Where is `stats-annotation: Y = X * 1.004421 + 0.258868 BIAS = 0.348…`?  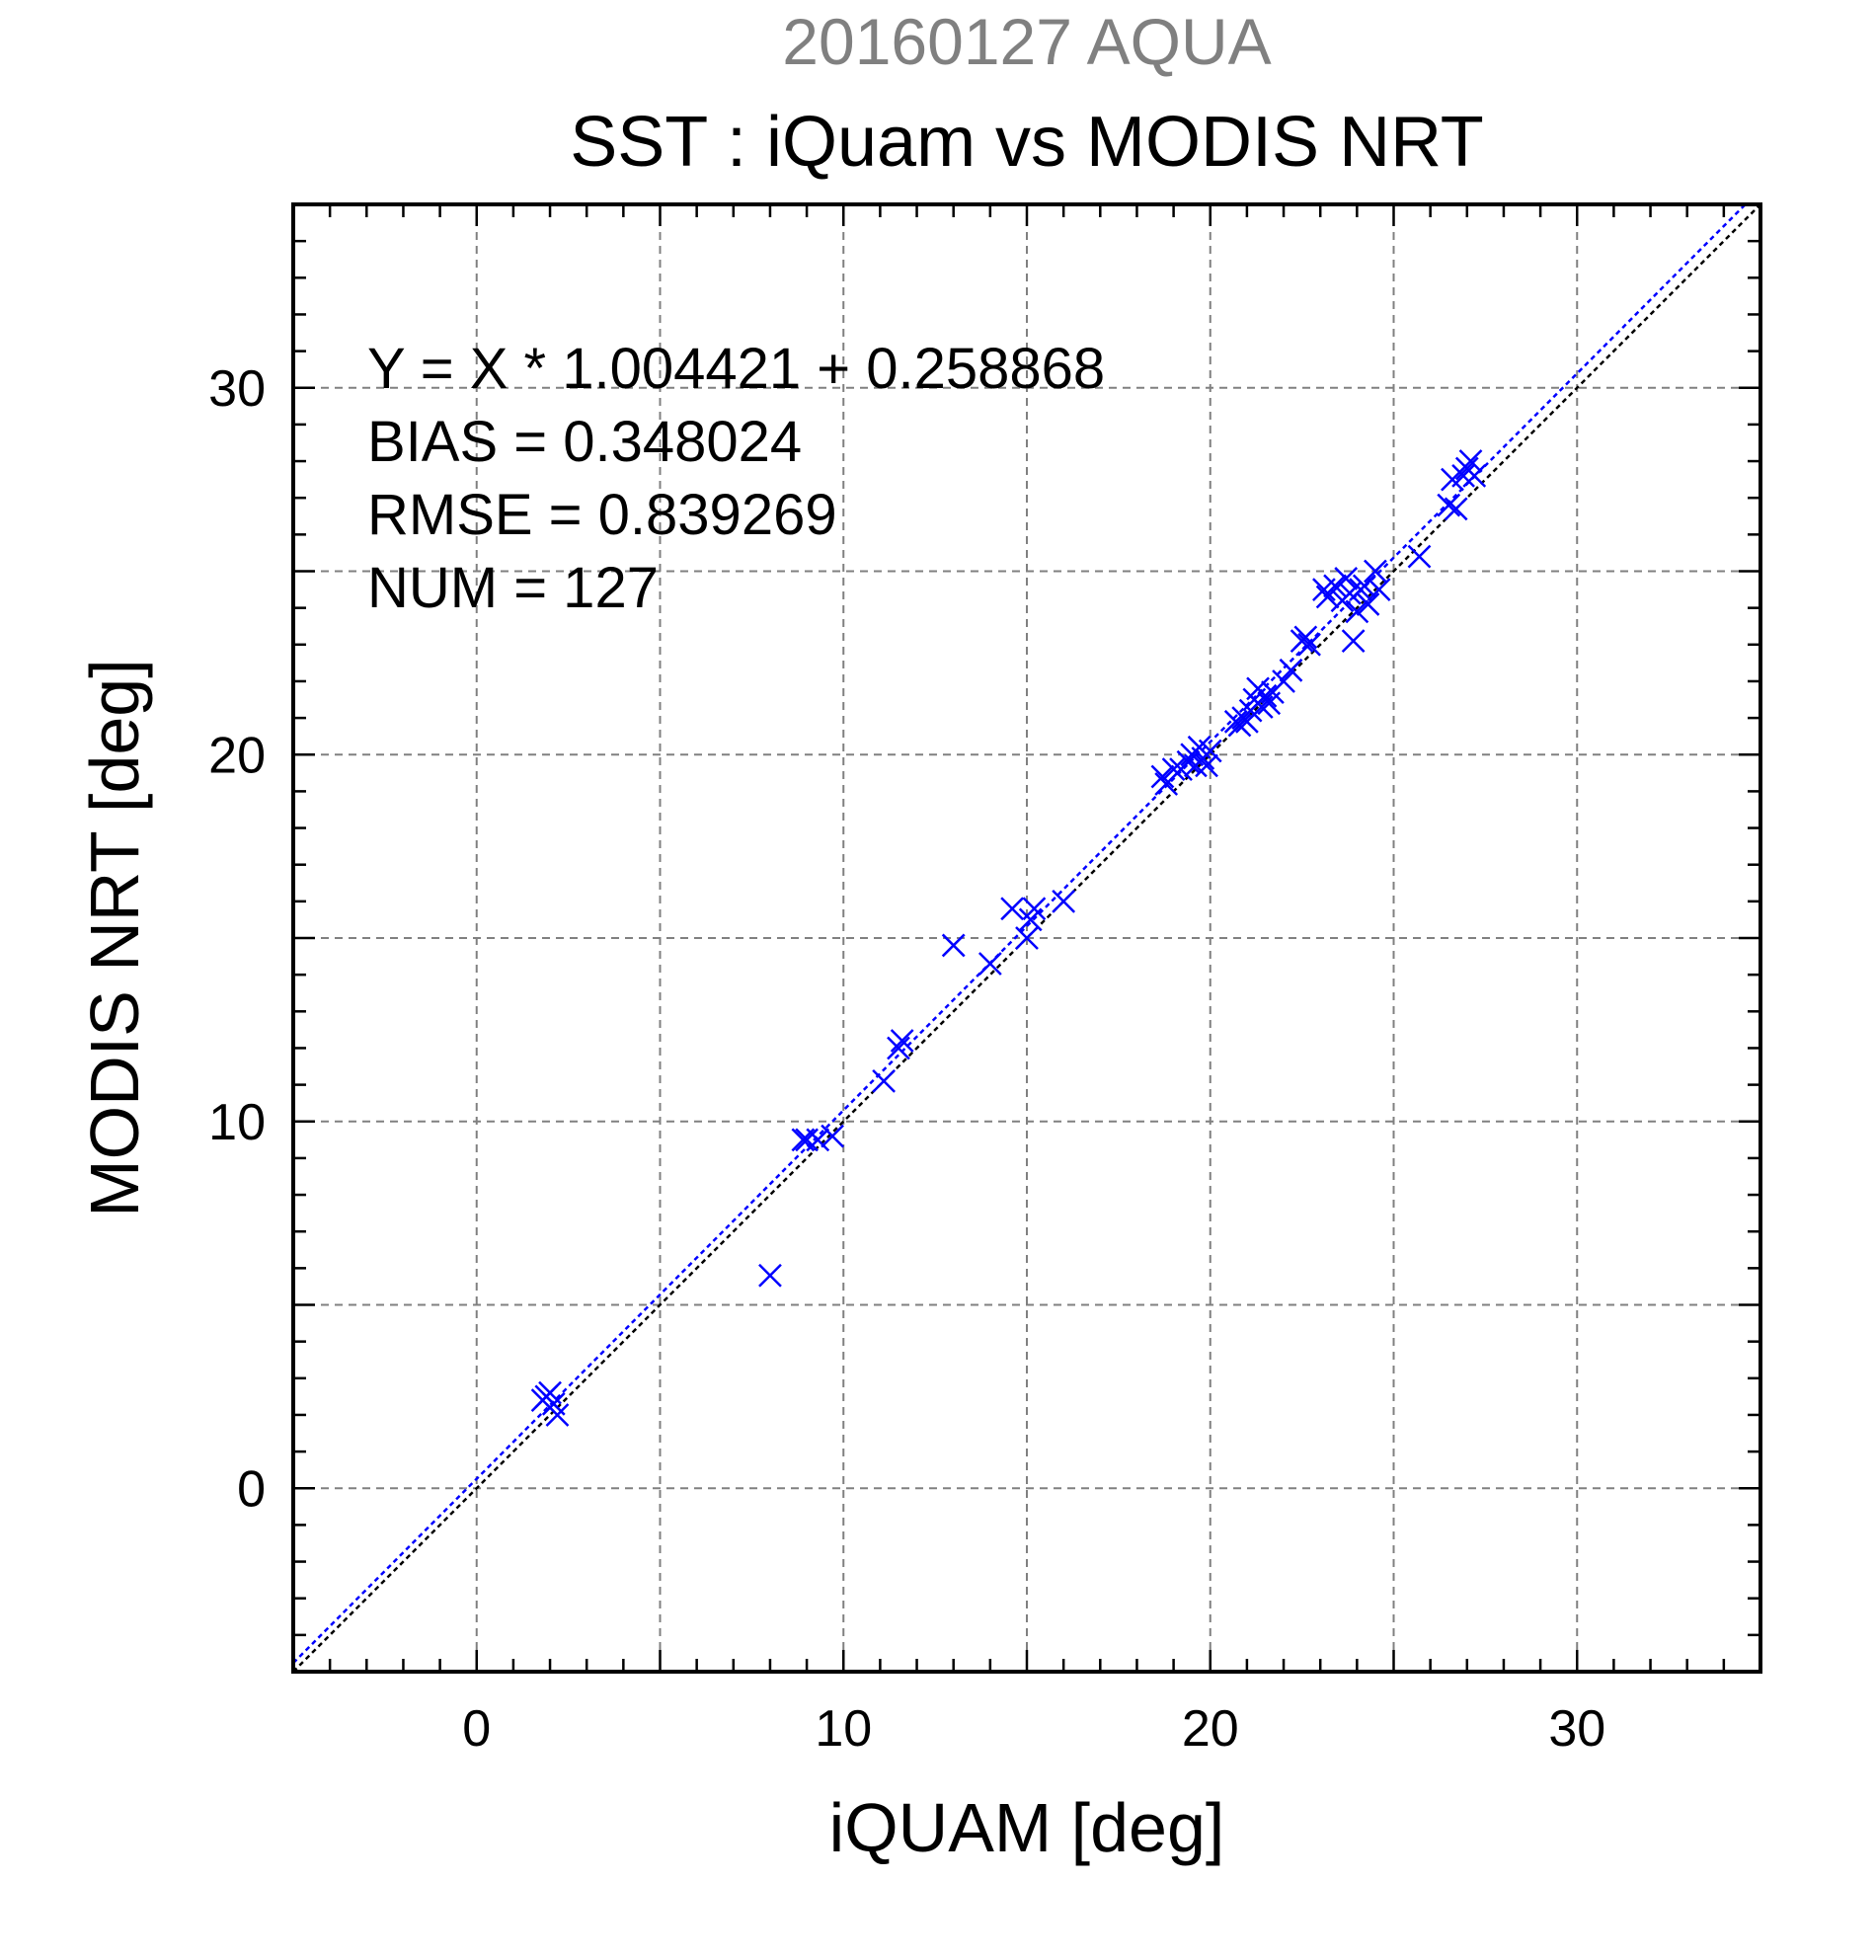 stats-annotation: Y = X * 1.004421 + 0.258868 BIAS = 0.348… is located at coordinates (736, 478).